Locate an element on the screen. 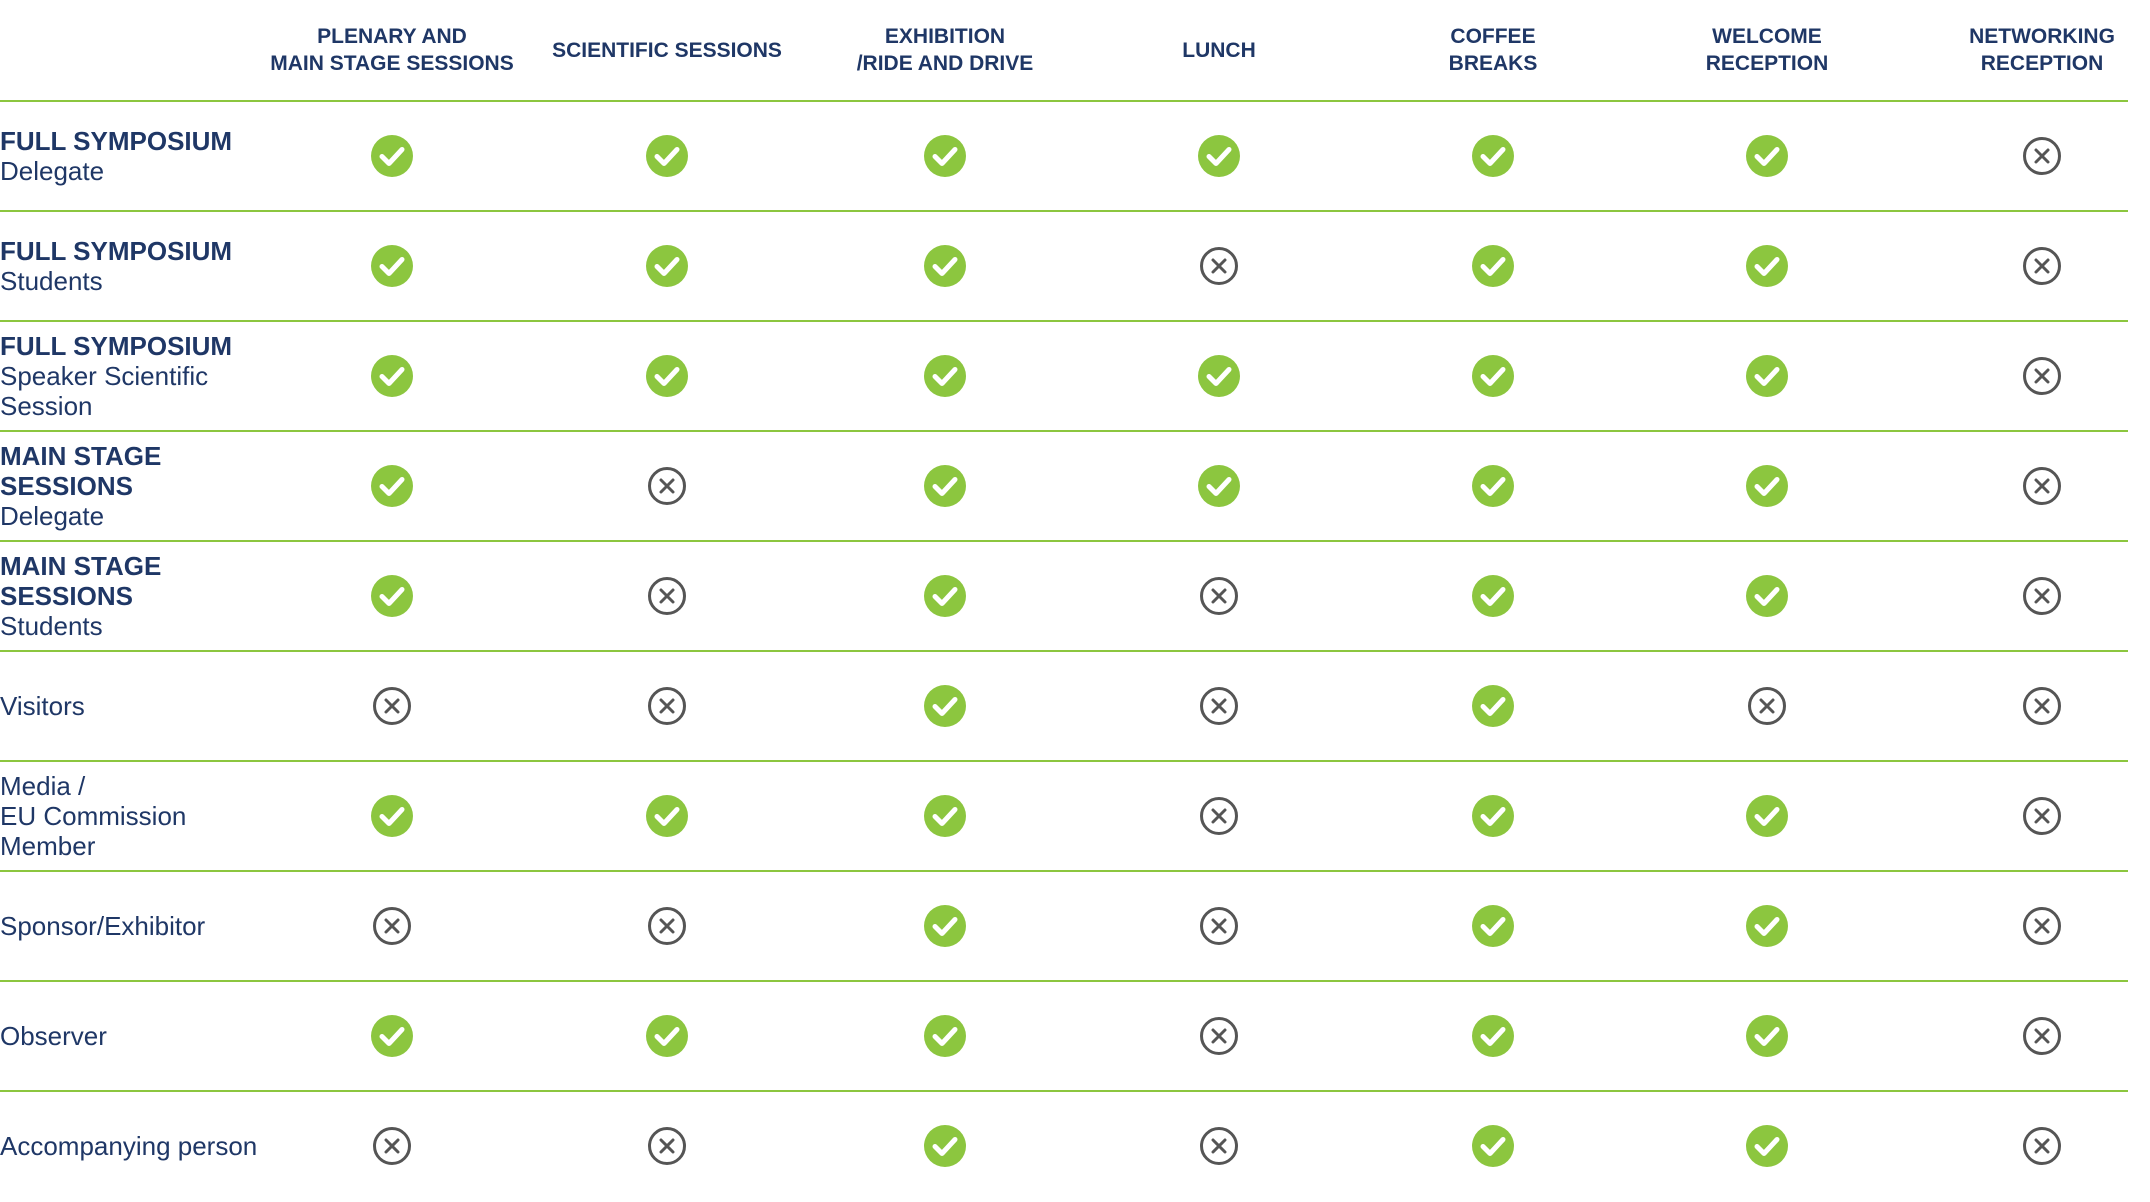  row-label: FULL SYMPOSIUM Delegate is located at coordinates (150, 156).